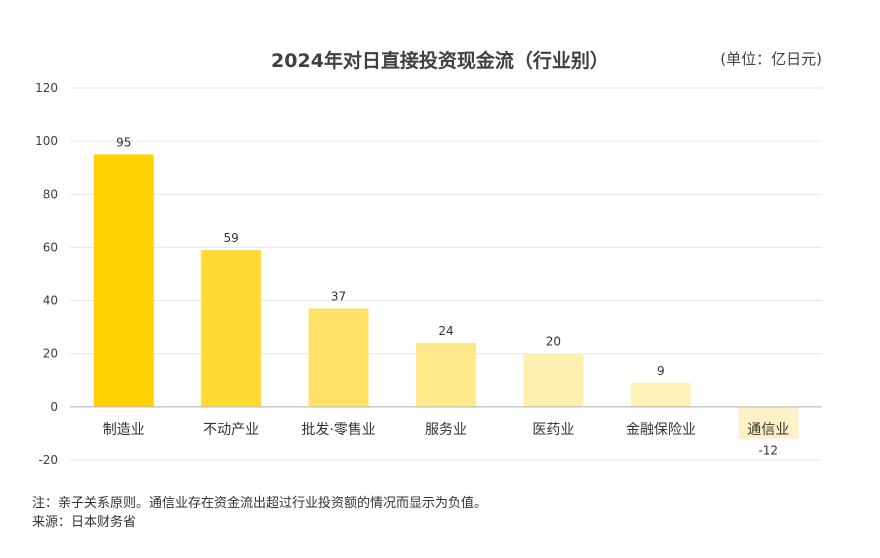 The image size is (880, 558). Describe the element at coordinates (84, 522) in the screenshot. I see `source-note: 来源：日本财务省` at that location.